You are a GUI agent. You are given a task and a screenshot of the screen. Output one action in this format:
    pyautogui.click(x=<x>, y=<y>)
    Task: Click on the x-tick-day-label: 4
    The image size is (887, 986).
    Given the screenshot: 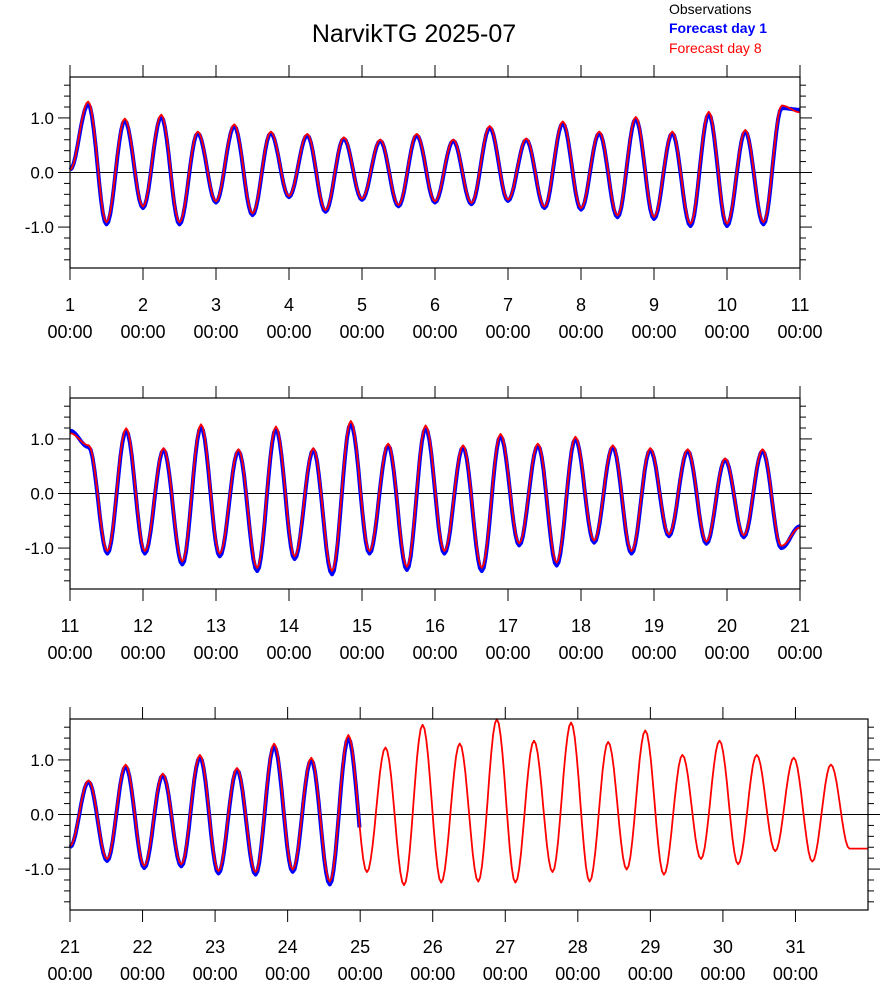 What is the action you would take?
    pyautogui.click(x=289, y=305)
    